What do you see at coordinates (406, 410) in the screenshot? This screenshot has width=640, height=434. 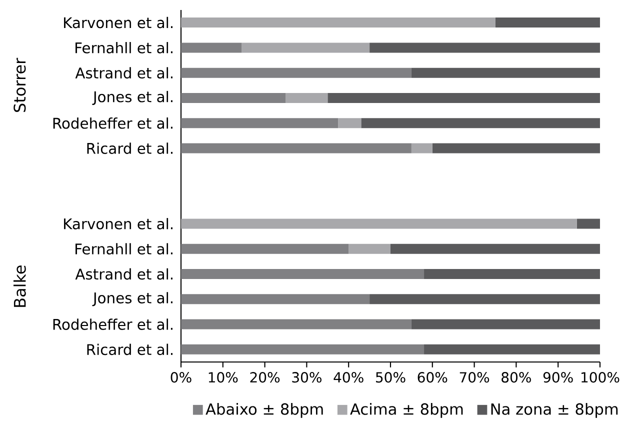 I see `legend-label: Acima ± 8bpm` at bounding box center [406, 410].